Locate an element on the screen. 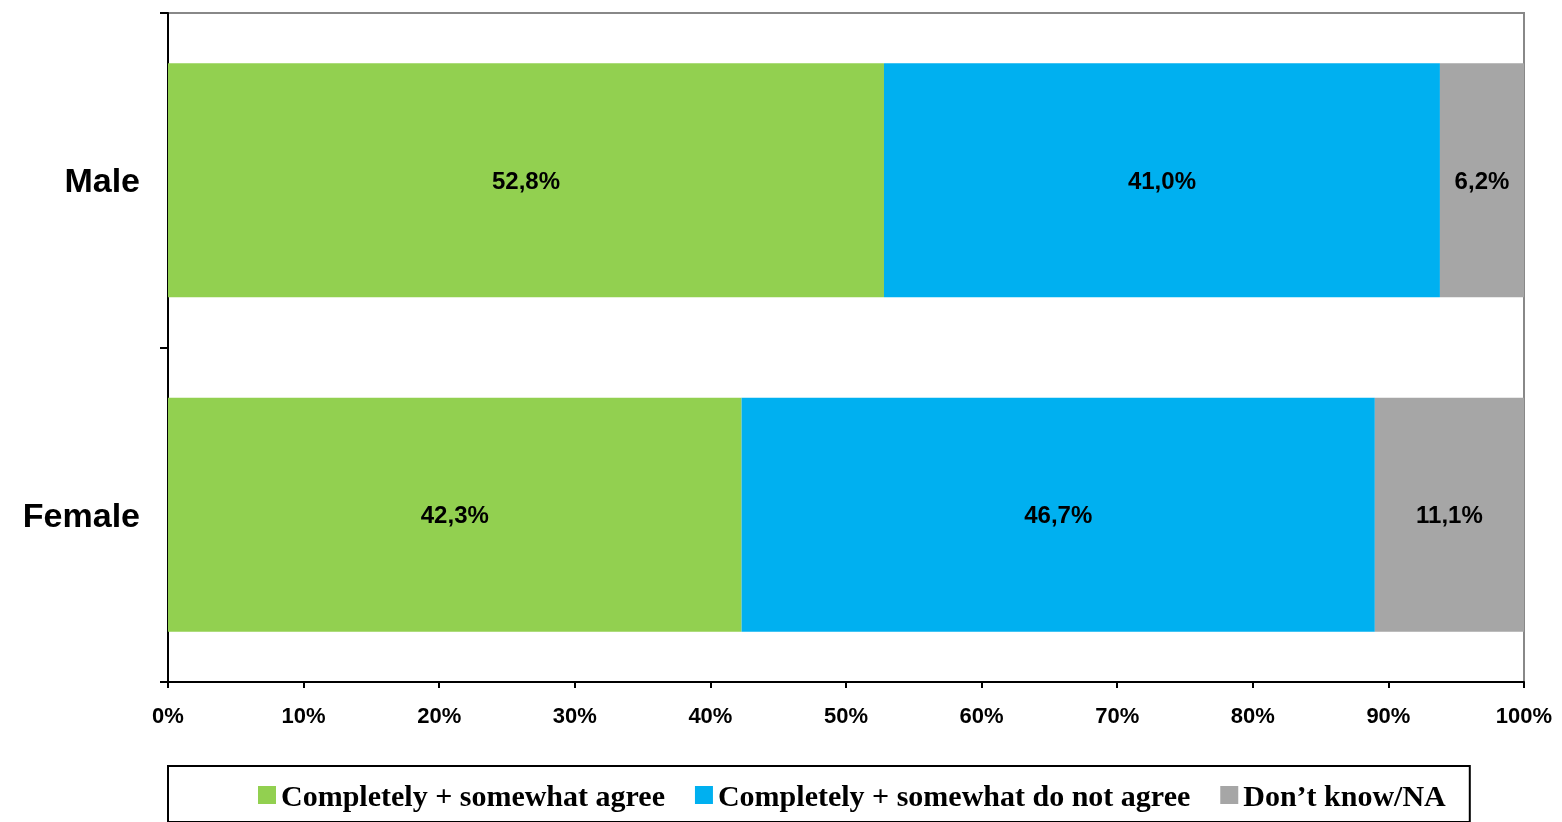 Image resolution: width=1562 pixels, height=822 pixels. data-label: 42,3% is located at coordinates (454, 515).